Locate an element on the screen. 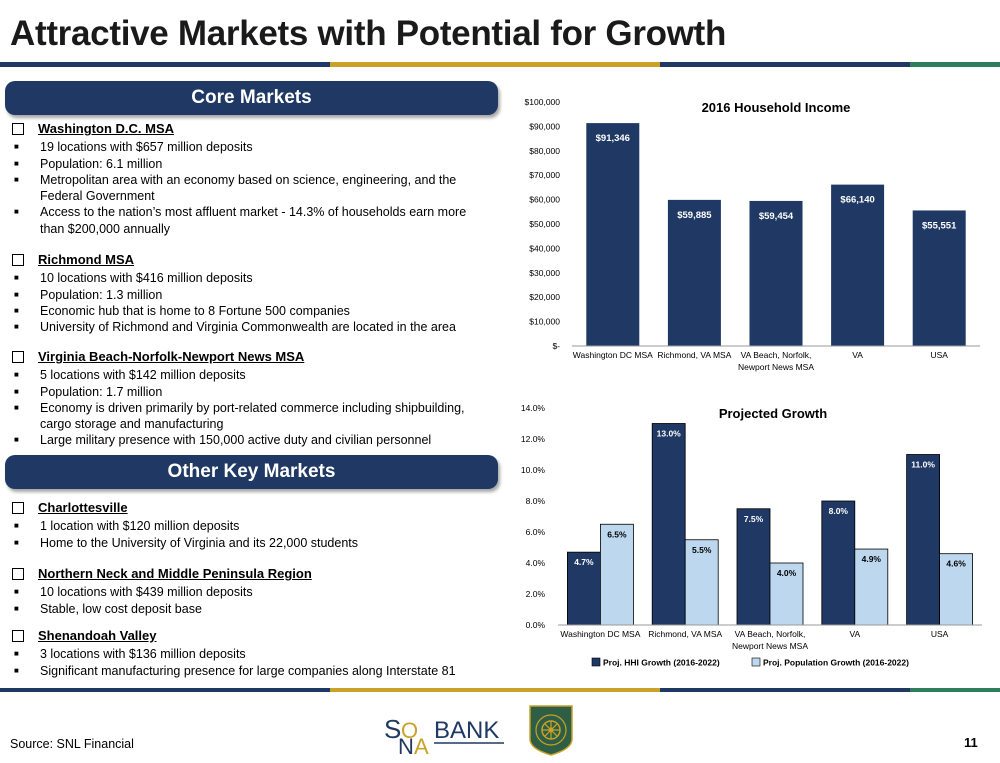 The image size is (1000, 763). market-heading: Shenandoah Valley is located at coordinates (252, 636).